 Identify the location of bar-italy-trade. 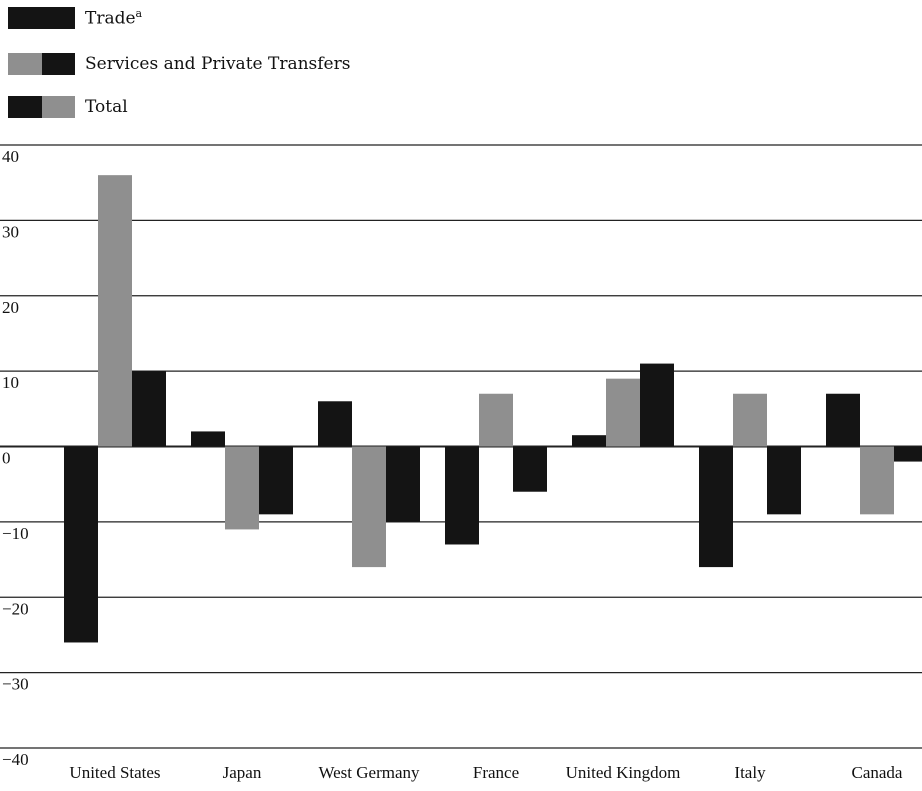
(716, 507).